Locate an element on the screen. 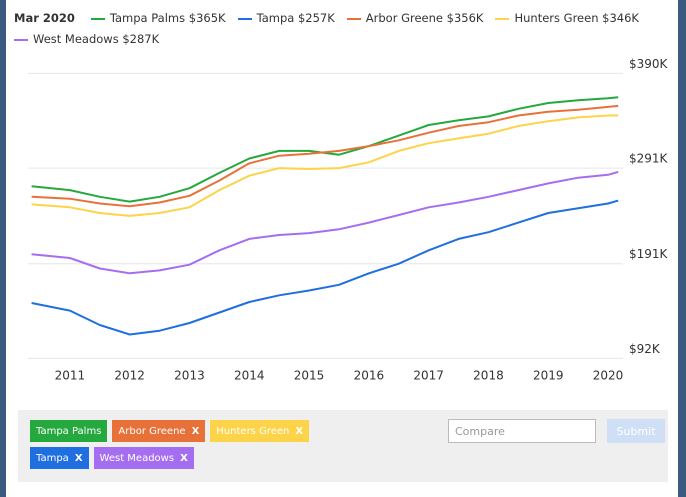 The image size is (686, 497). y-tick-label: $291K is located at coordinates (649, 159).